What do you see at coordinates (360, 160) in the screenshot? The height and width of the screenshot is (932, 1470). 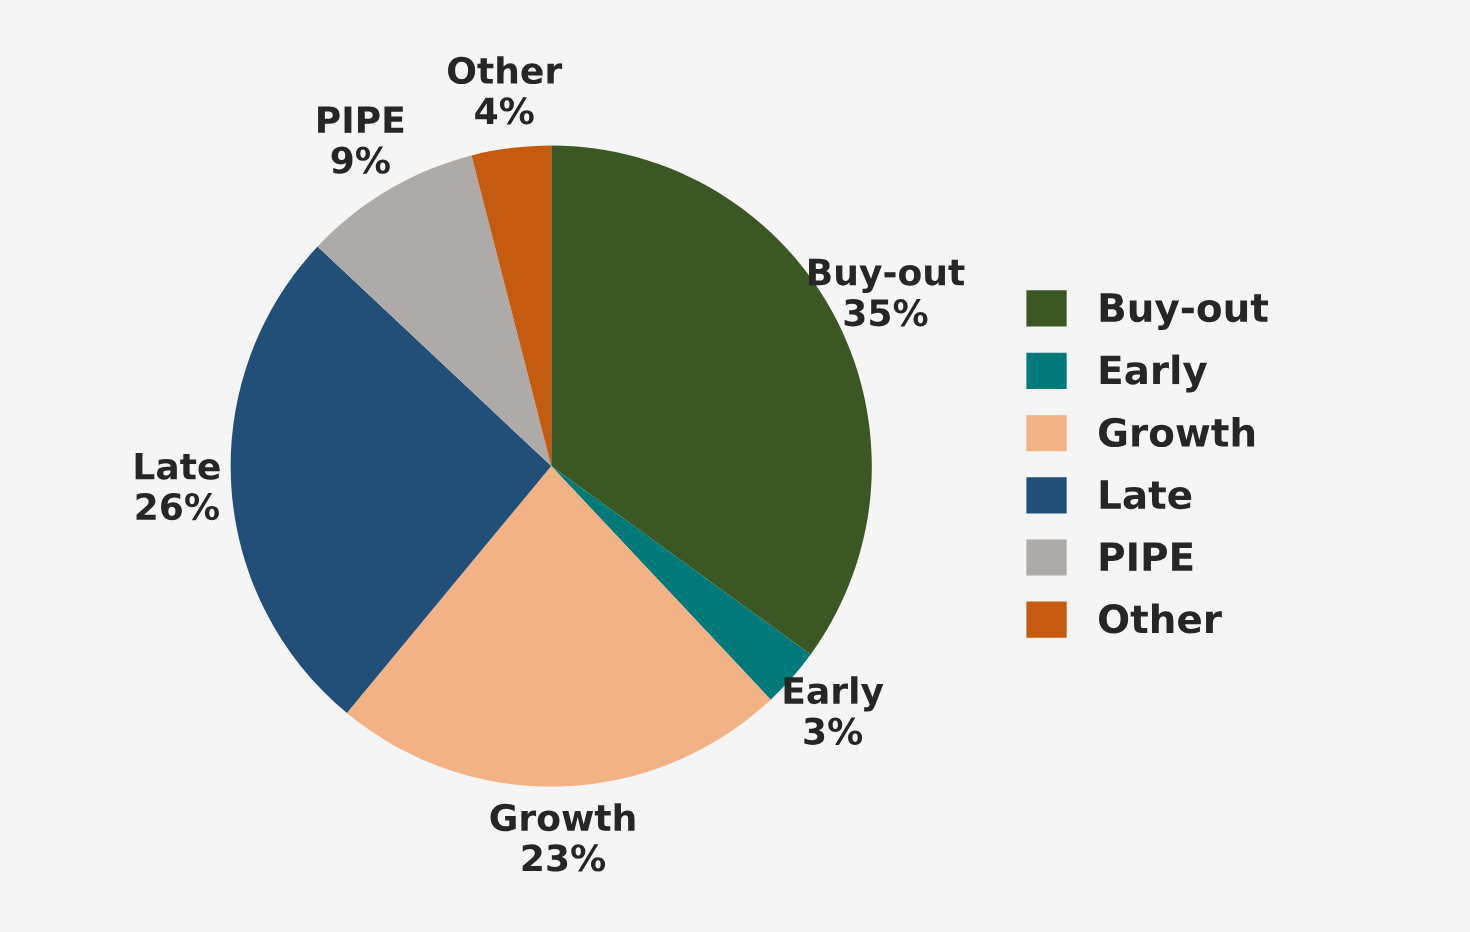 I see `data-label: 9%` at bounding box center [360, 160].